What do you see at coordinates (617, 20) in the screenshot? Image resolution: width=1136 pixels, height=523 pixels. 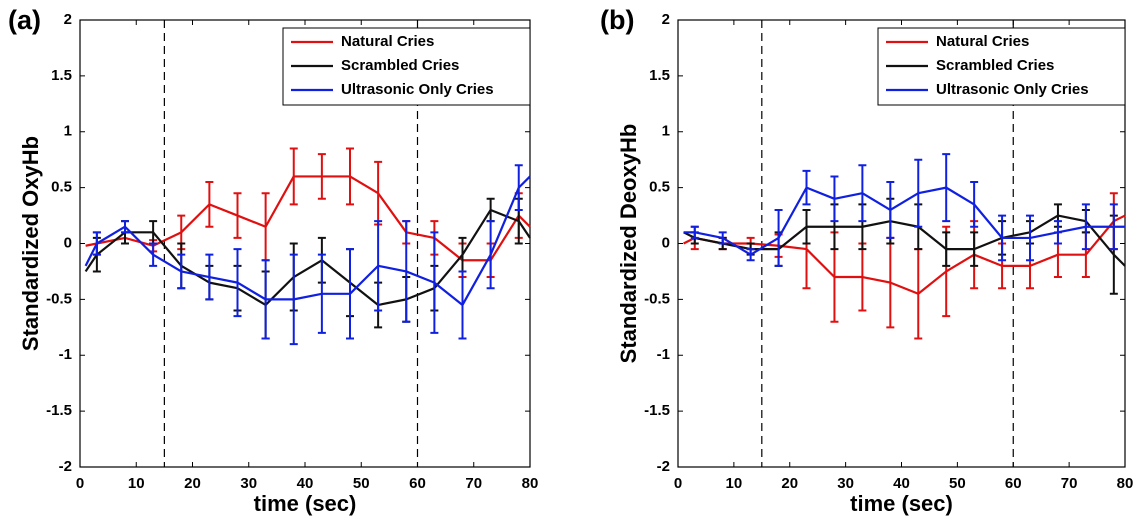 I see `panel-label: (b)` at bounding box center [617, 20].